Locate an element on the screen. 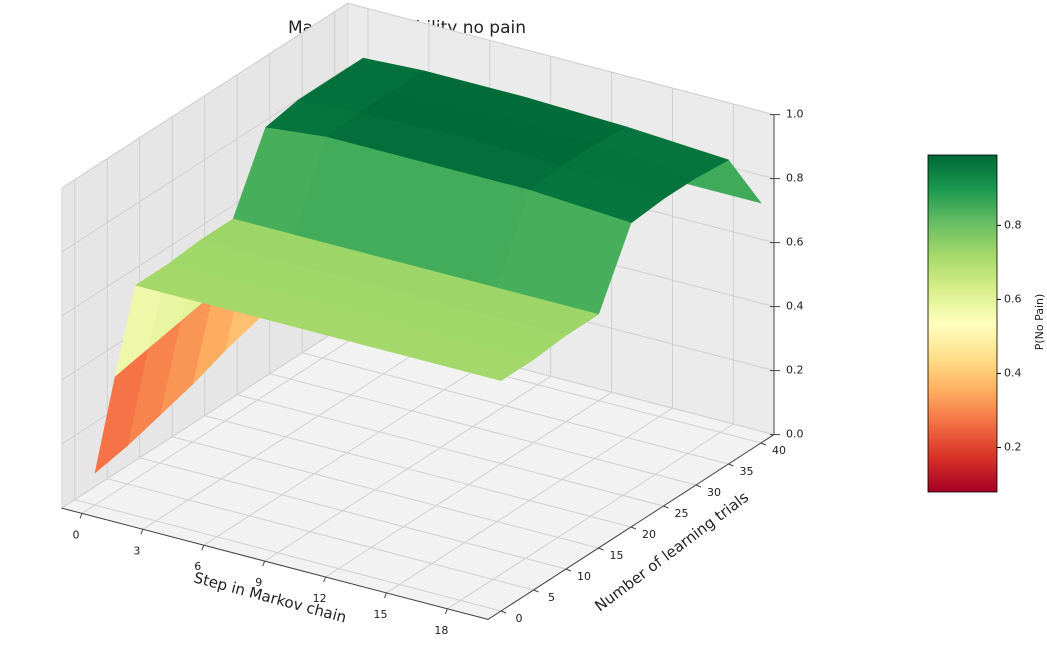 The height and width of the screenshot is (671, 1047). y-tick-label: 5 is located at coordinates (551, 597).